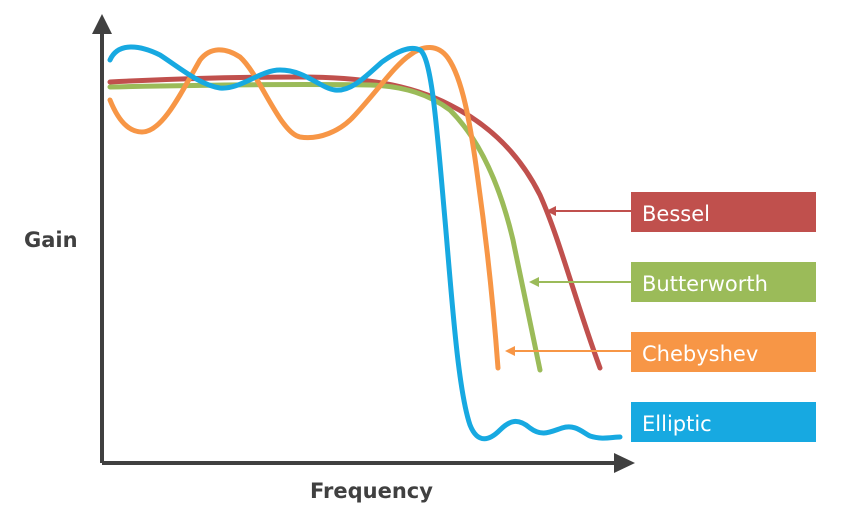  What do you see at coordinates (677, 424) in the screenshot?
I see `legend-label-elliptic: Elliptic` at bounding box center [677, 424].